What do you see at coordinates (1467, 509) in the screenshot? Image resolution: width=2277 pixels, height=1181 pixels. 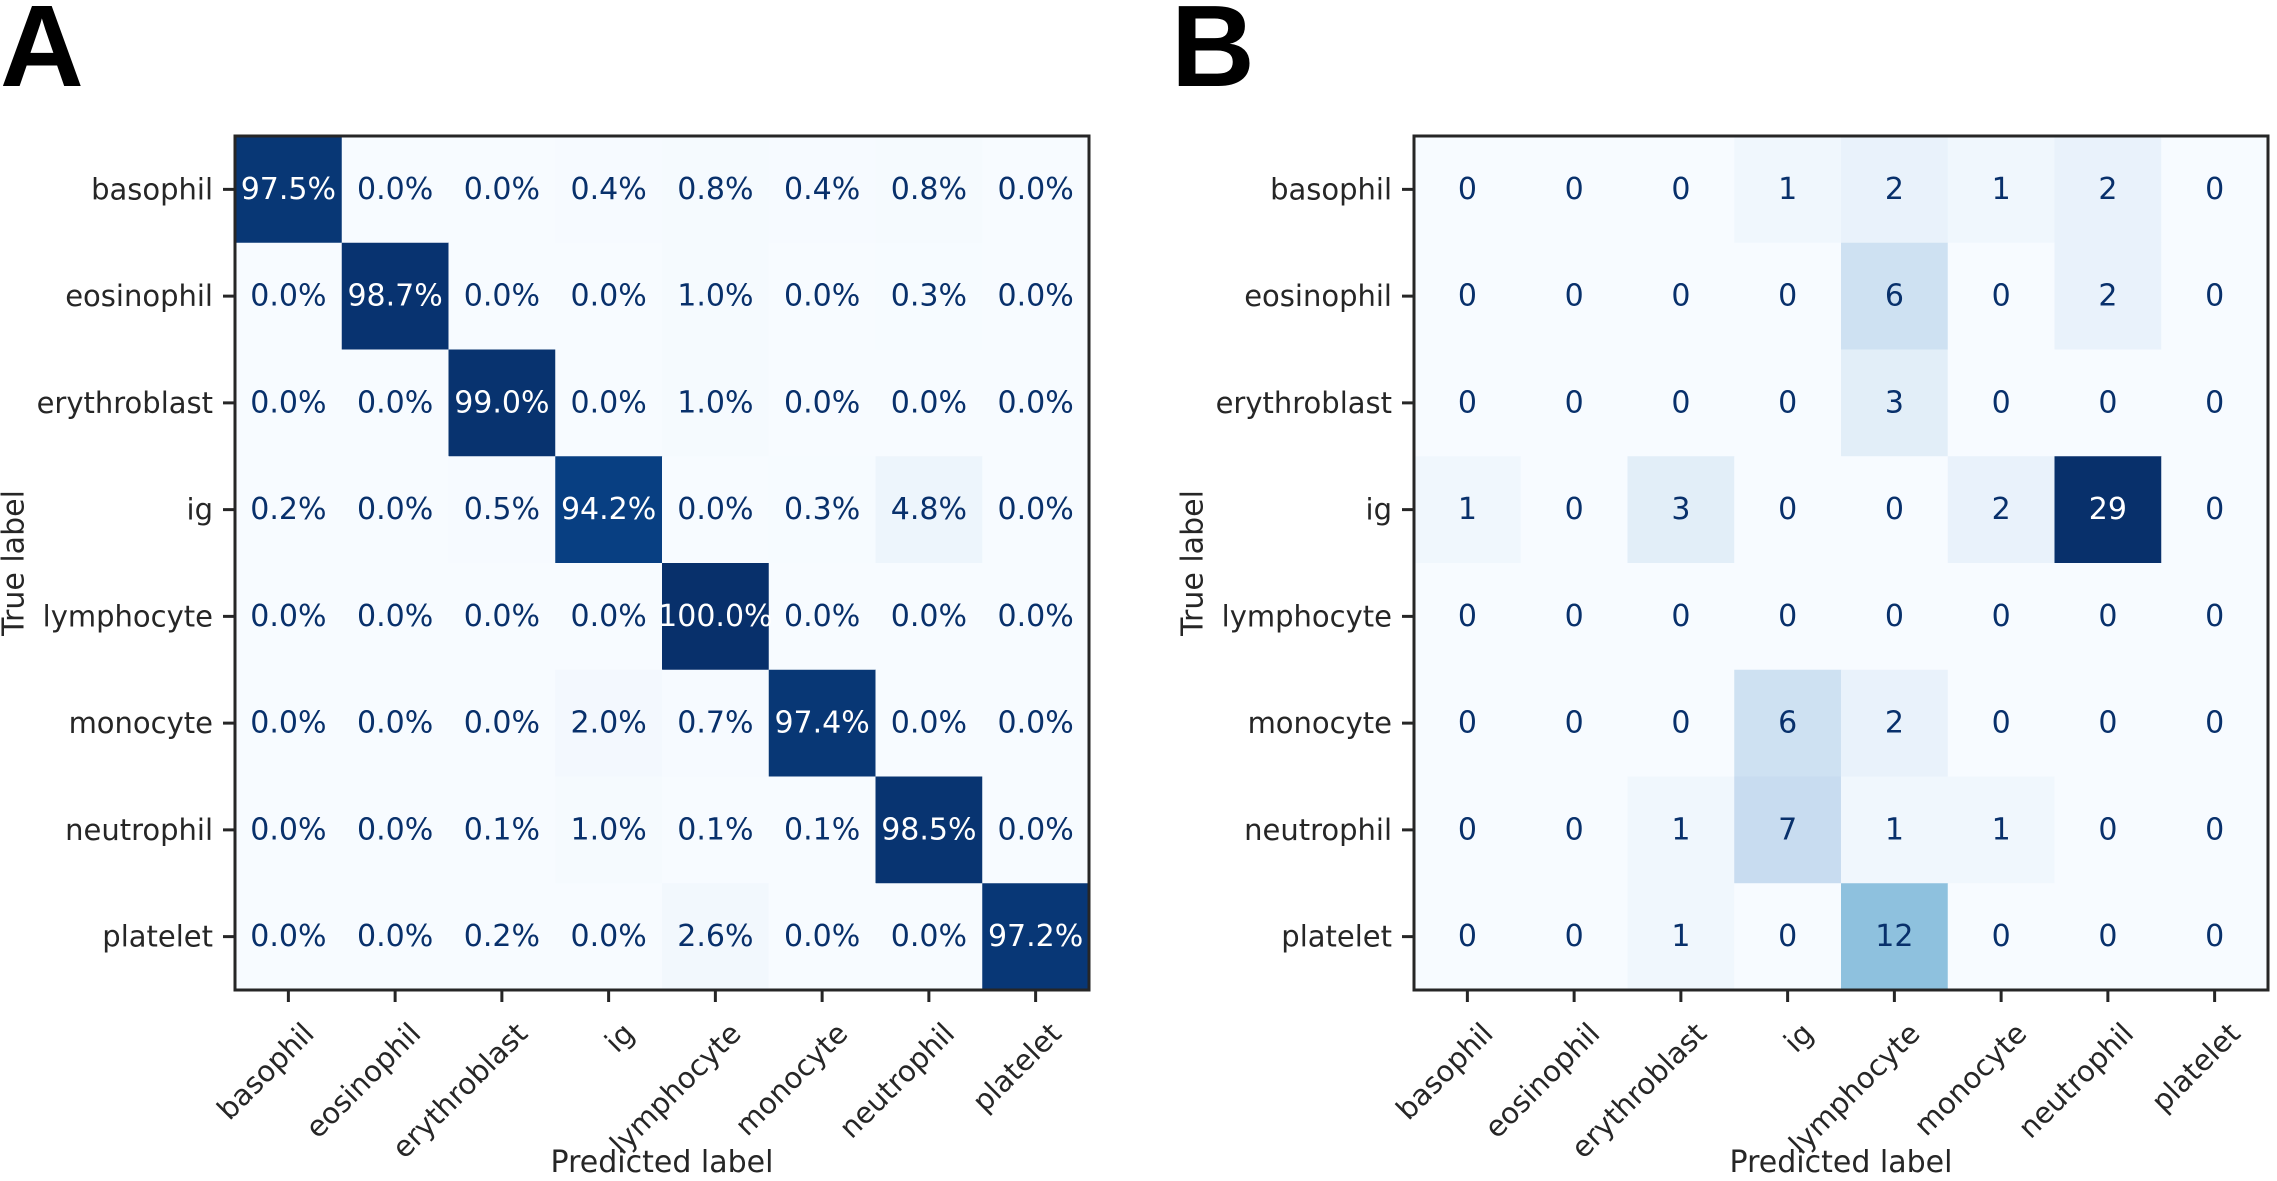 I see `cell-label-b-3-0: 1` at bounding box center [1467, 509].